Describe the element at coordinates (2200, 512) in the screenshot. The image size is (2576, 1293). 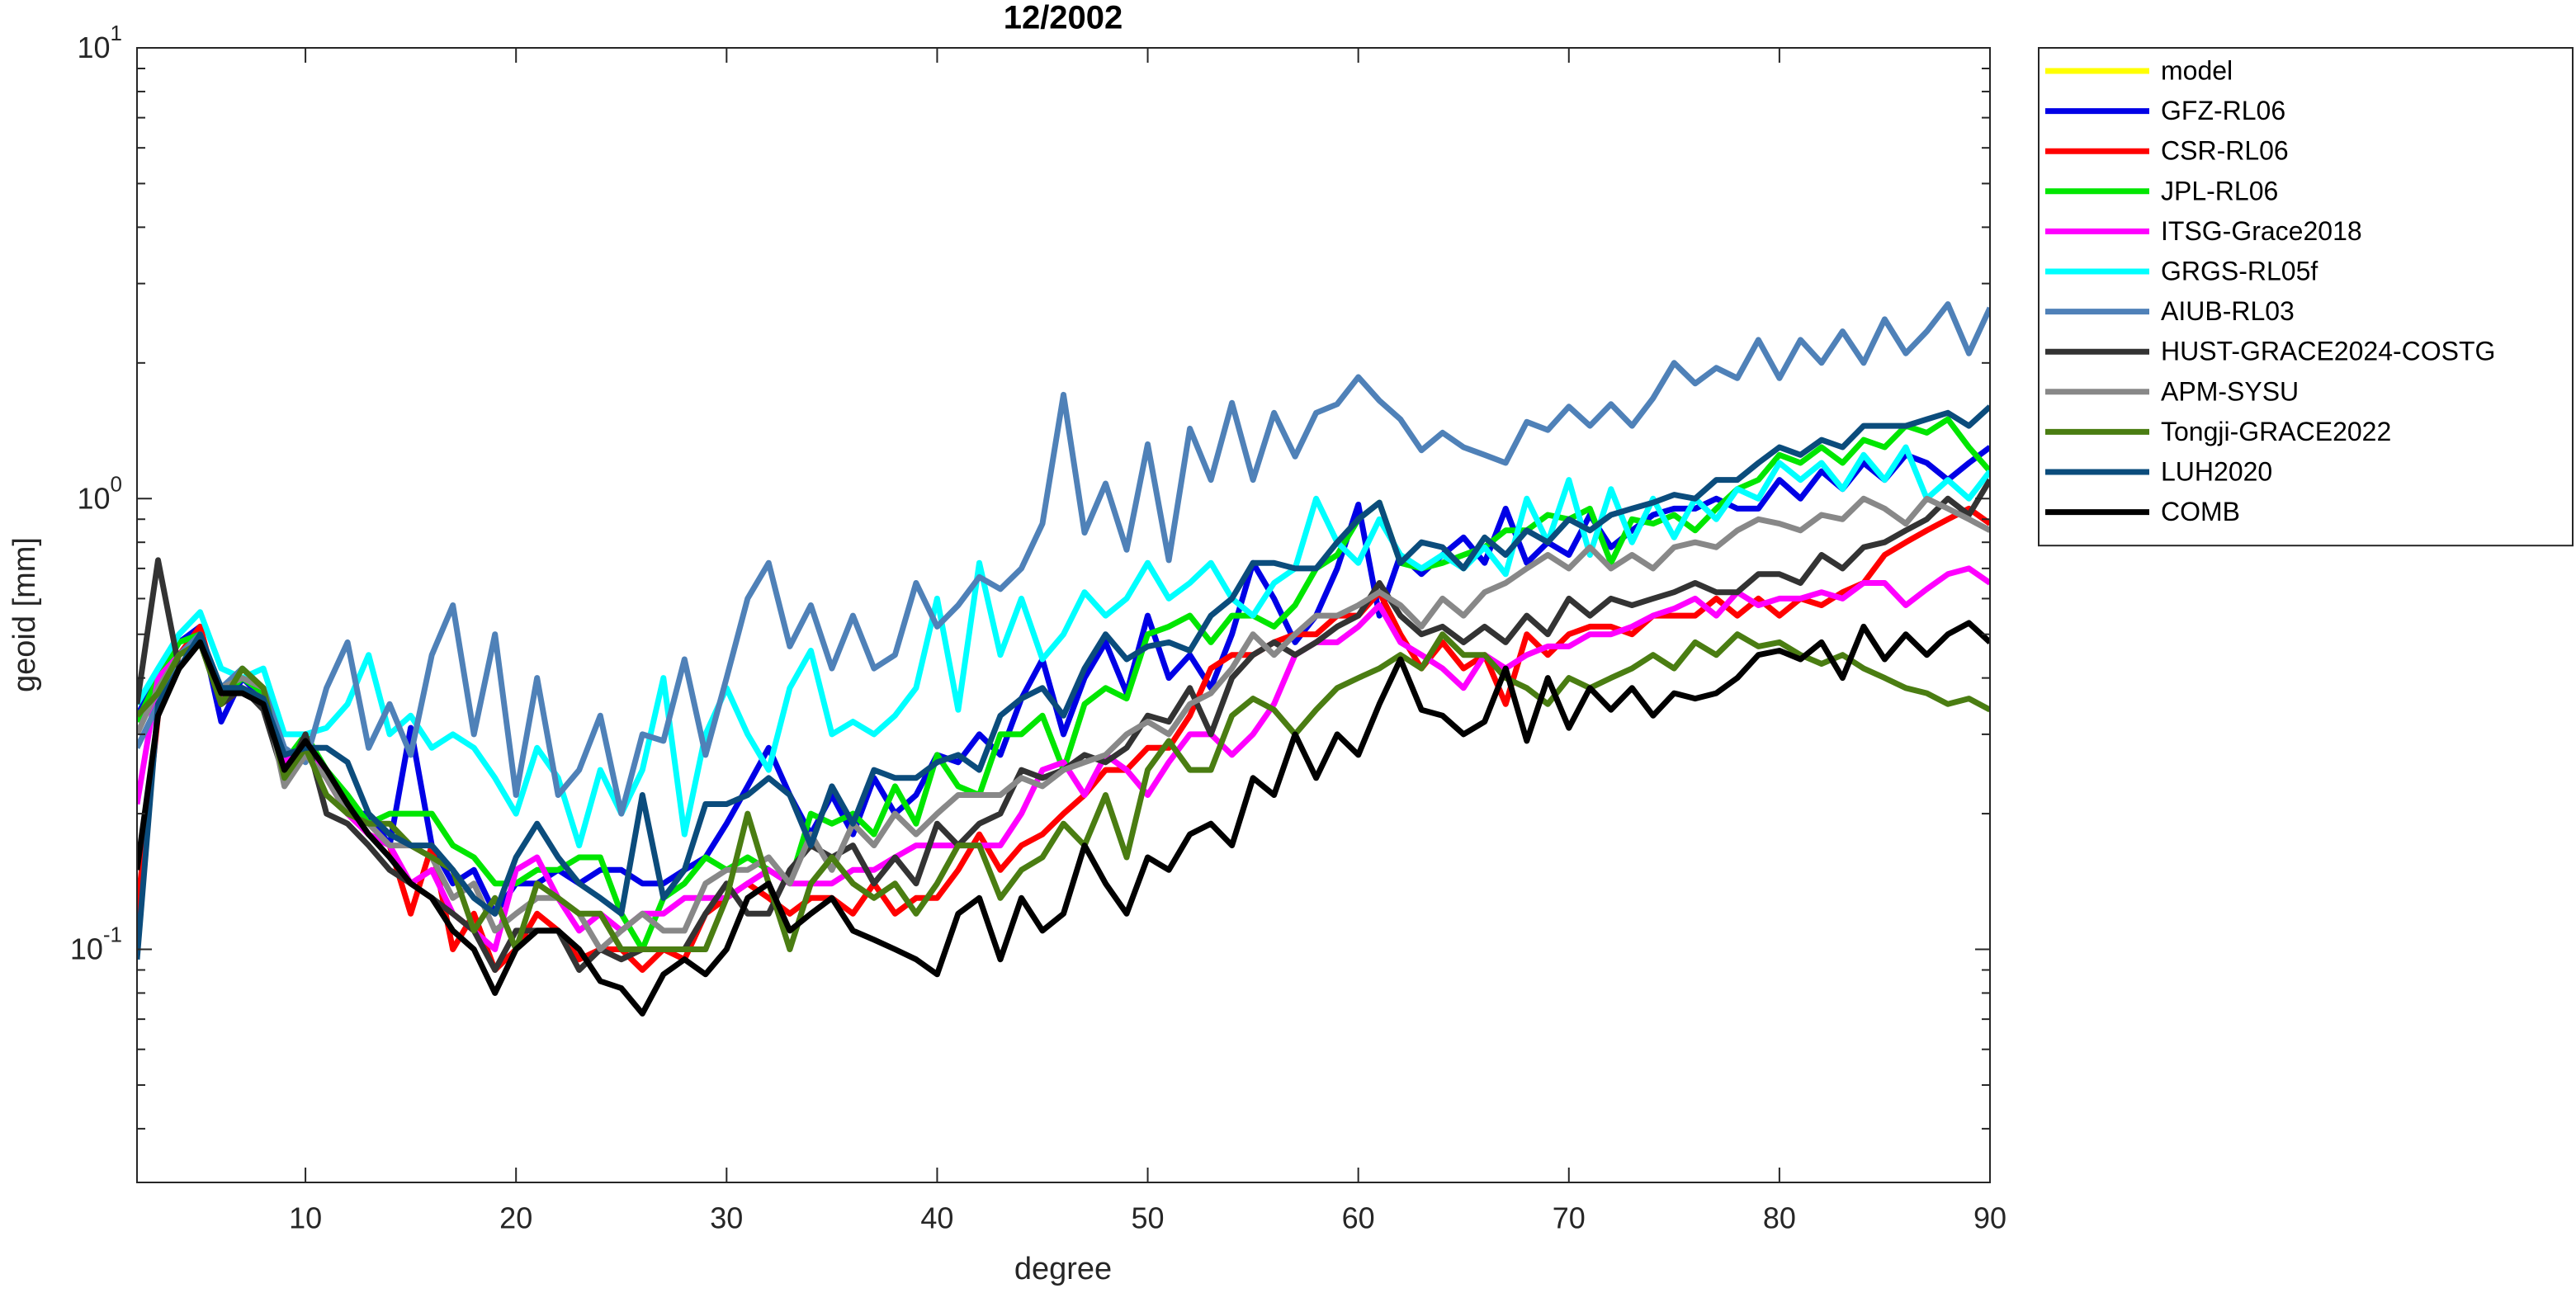
I see `legend-label: COMB` at that location.